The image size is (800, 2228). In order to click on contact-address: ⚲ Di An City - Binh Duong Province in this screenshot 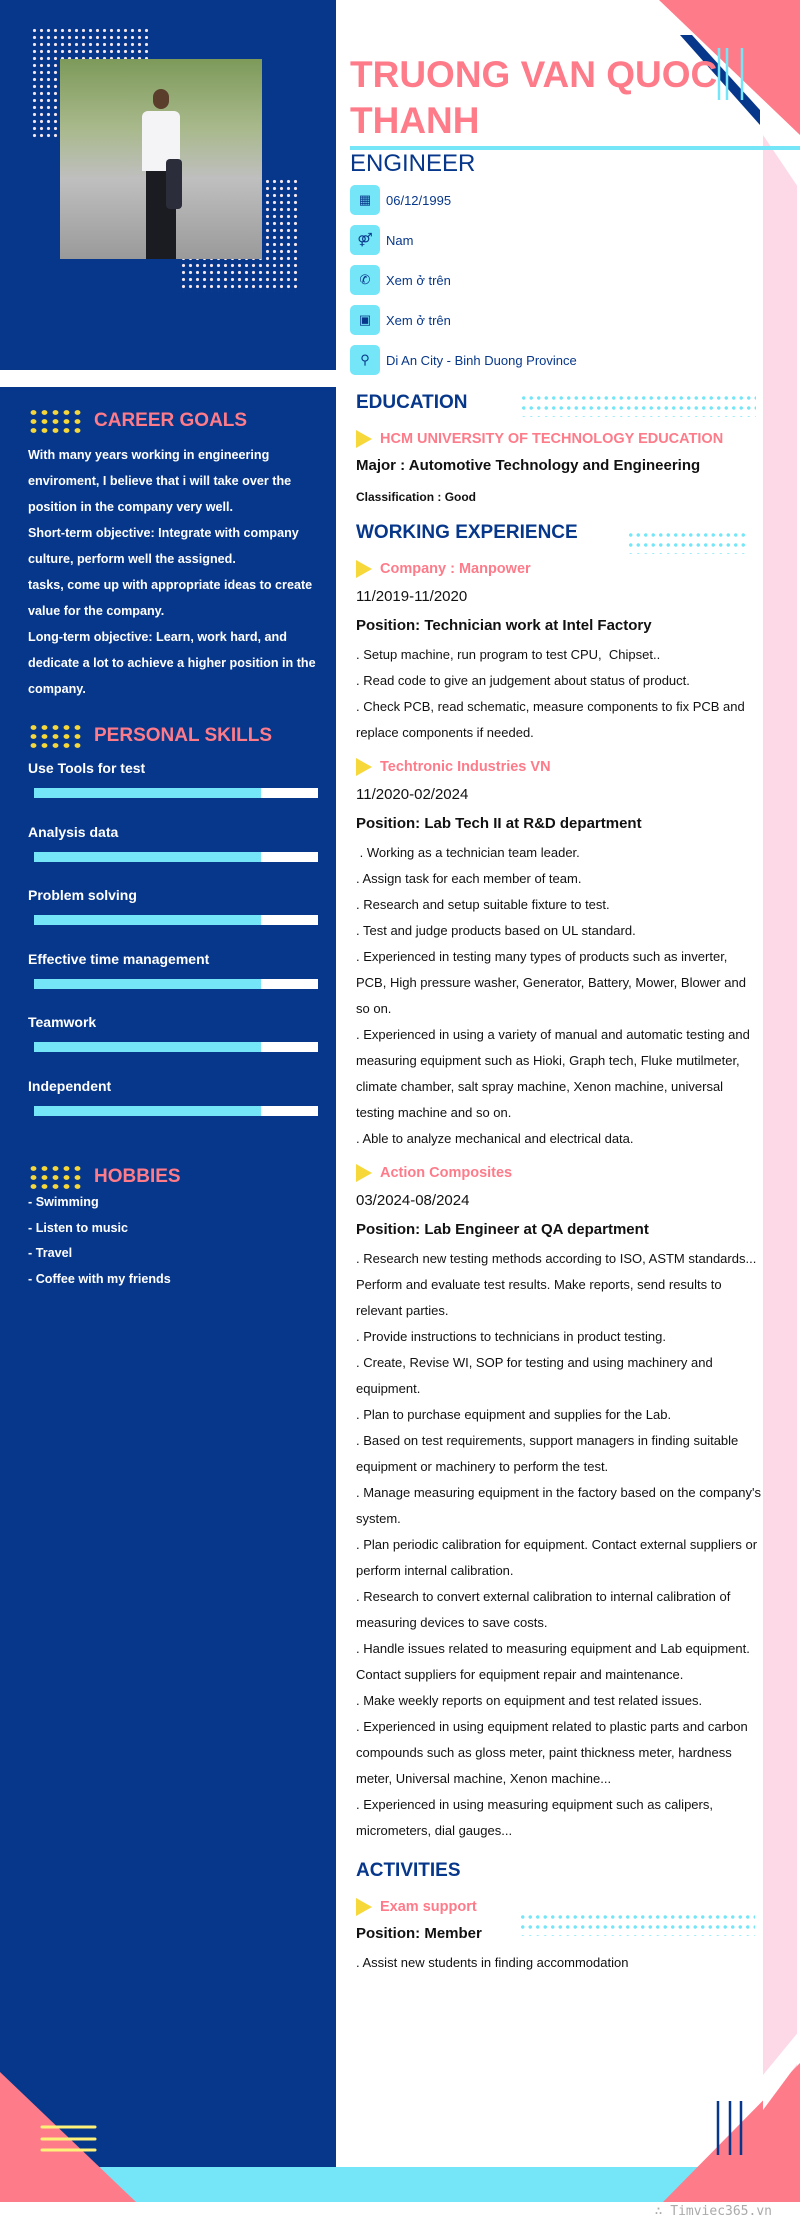, I will do `click(463, 360)`.